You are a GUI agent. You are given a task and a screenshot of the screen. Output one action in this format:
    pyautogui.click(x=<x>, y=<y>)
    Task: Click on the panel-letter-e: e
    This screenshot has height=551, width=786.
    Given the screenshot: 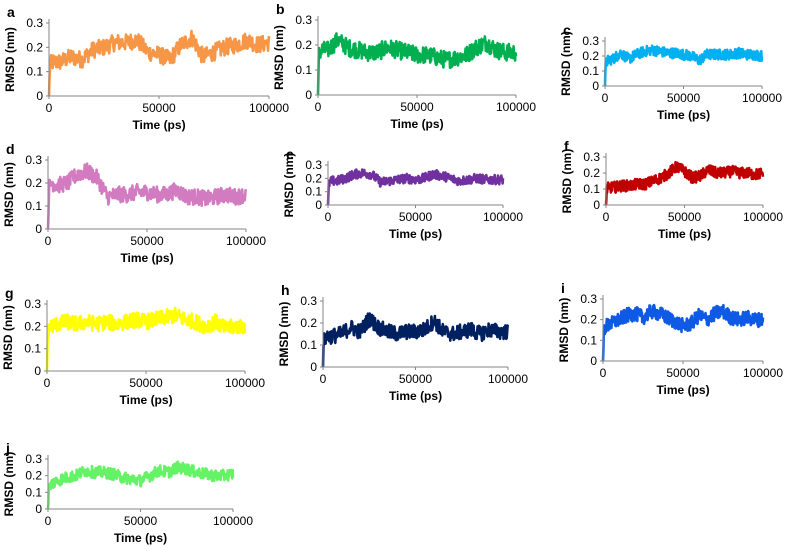 What is the action you would take?
    pyautogui.click(x=290, y=154)
    